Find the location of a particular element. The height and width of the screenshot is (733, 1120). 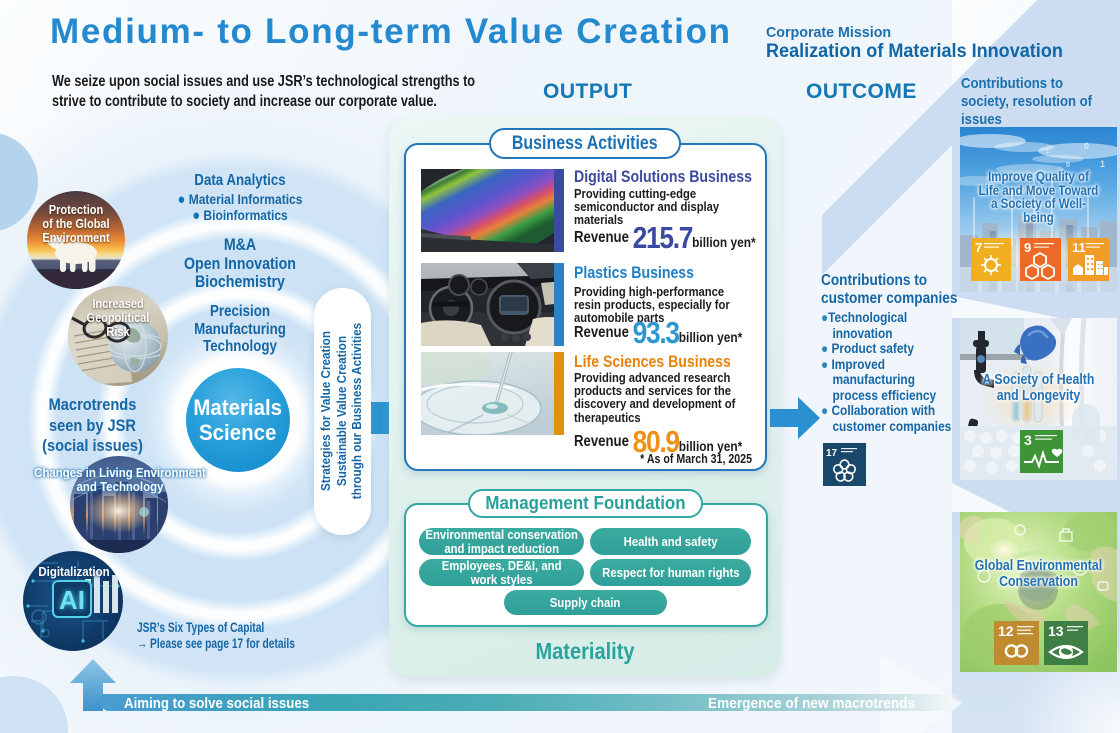

svg-text: 13 is located at coordinates (1056, 631).